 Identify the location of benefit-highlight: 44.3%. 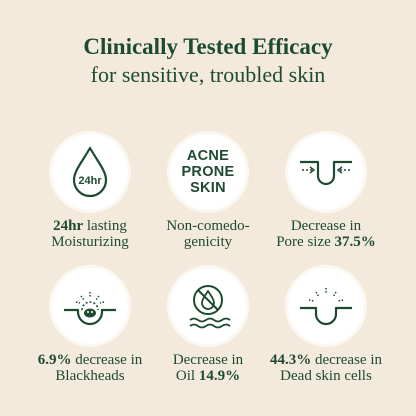
(290, 360).